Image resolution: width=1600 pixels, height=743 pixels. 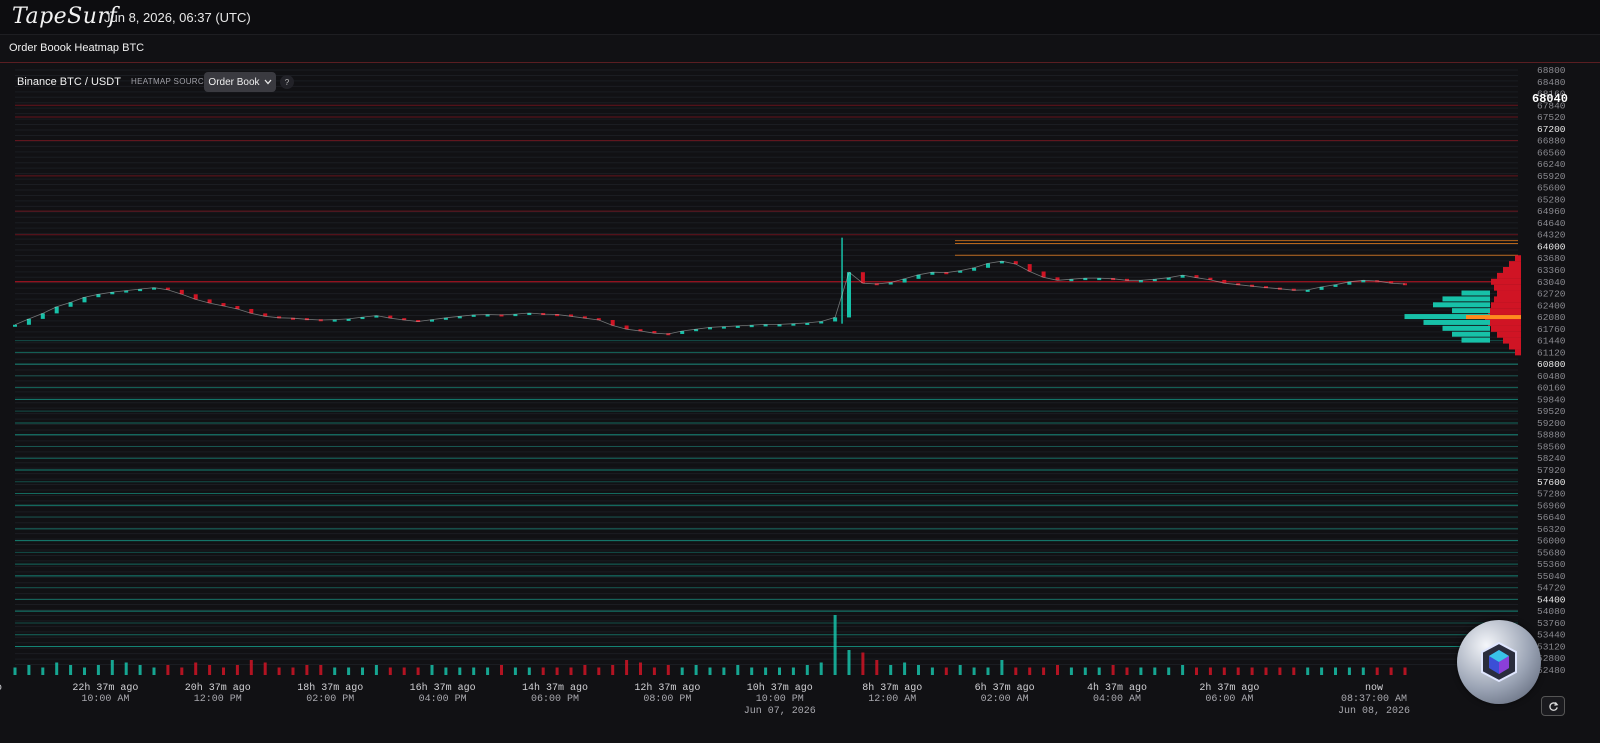 What do you see at coordinates (800, 17) in the screenshot?
I see `top-bar: TapeSurf Jun 8, 2026, 06:37 (UTC)` at bounding box center [800, 17].